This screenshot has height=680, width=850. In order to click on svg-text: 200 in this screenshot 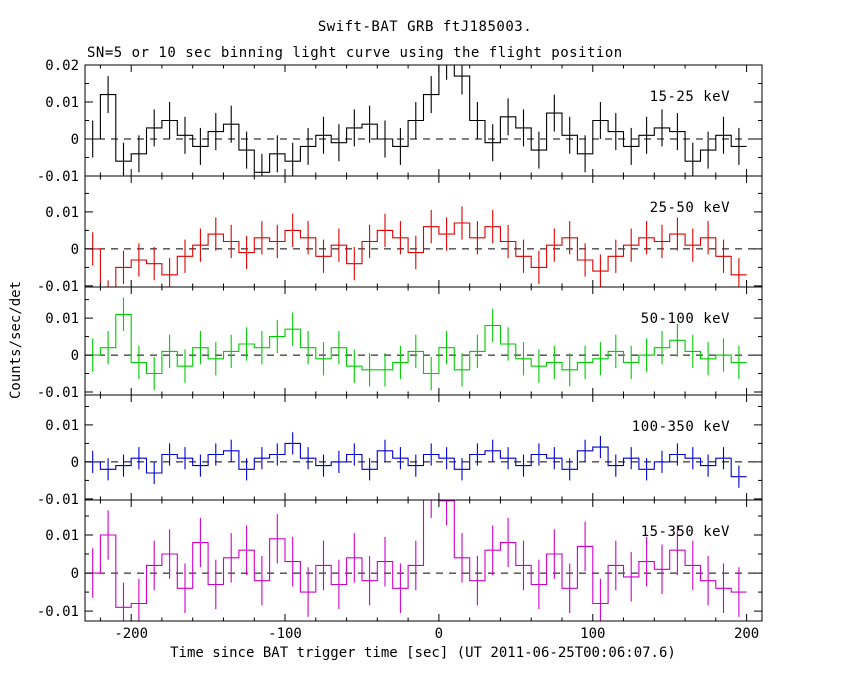, I will do `click(746, 634)`.